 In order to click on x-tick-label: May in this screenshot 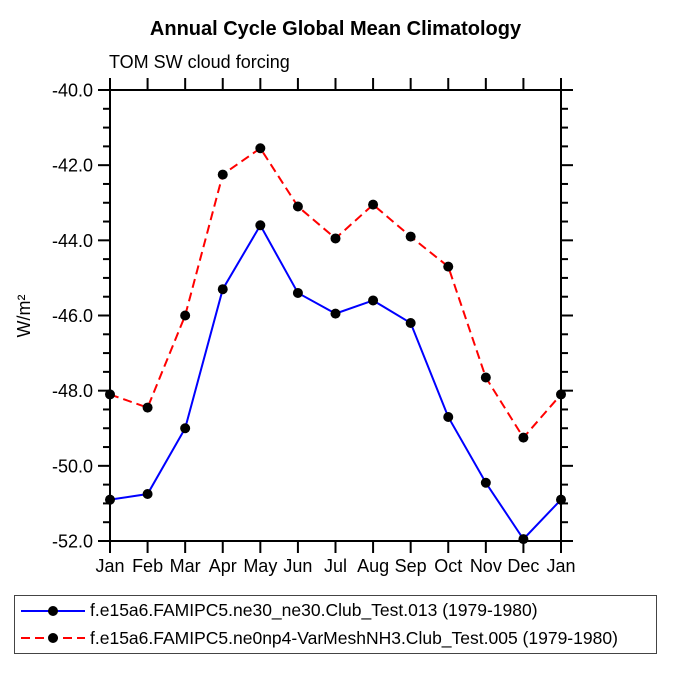, I will do `click(260, 566)`.